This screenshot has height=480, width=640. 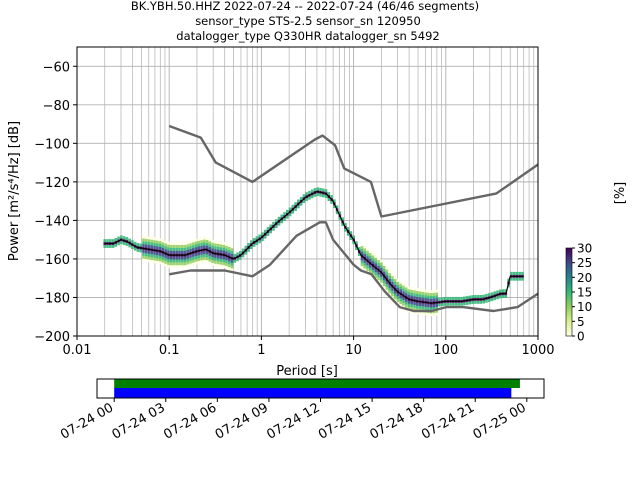 What do you see at coordinates (353, 267) in the screenshot?
I see `noise-model-low` at bounding box center [353, 267].